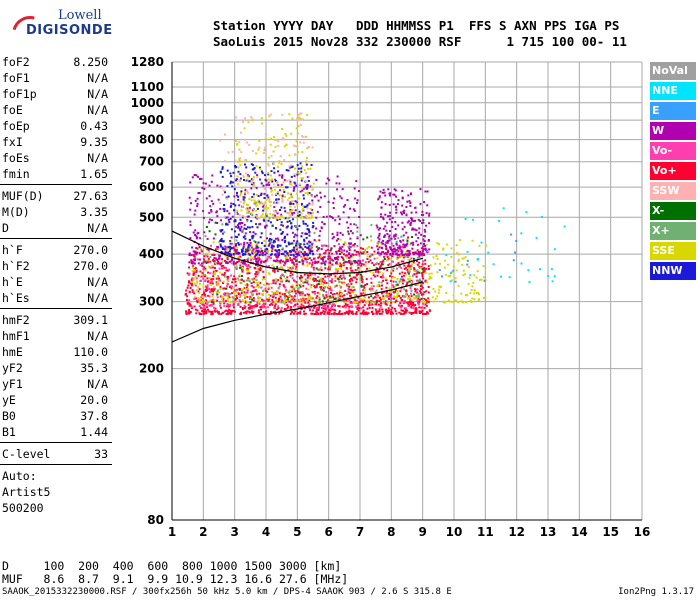  I want to click on legend-item: NNE, so click(673, 91).